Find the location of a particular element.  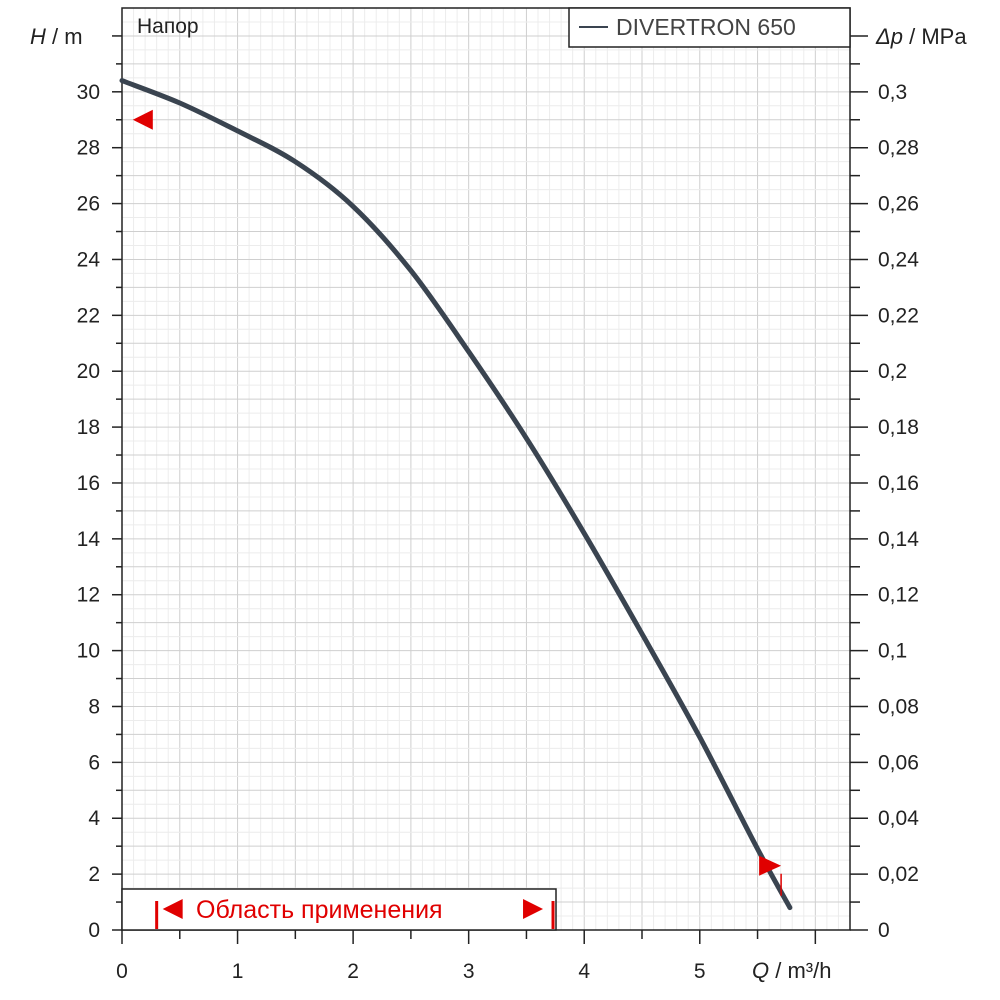

y-tick-label: 12 is located at coordinates (88, 595).